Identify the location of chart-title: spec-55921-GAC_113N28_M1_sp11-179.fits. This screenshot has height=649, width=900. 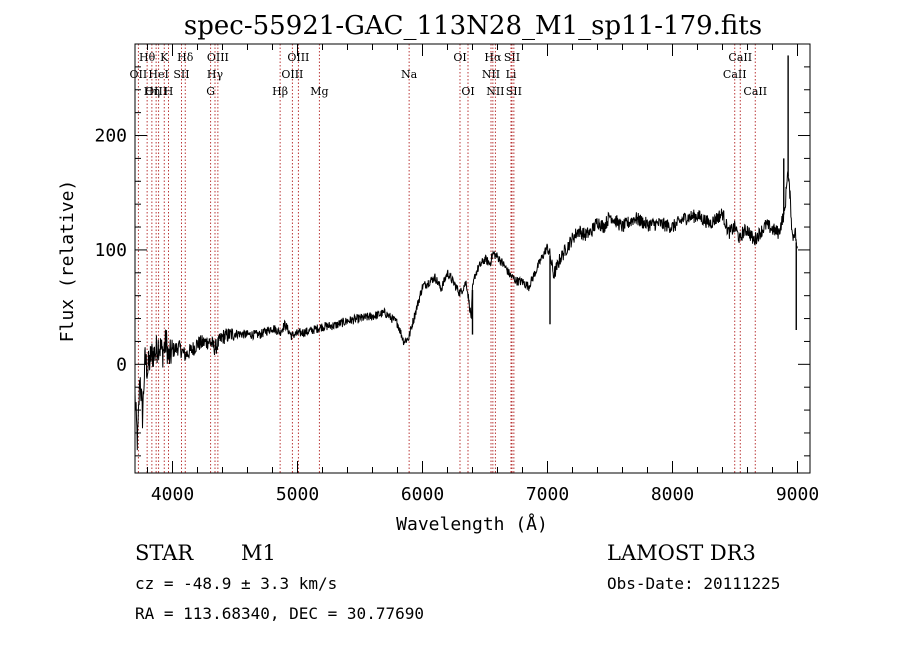
(473, 26).